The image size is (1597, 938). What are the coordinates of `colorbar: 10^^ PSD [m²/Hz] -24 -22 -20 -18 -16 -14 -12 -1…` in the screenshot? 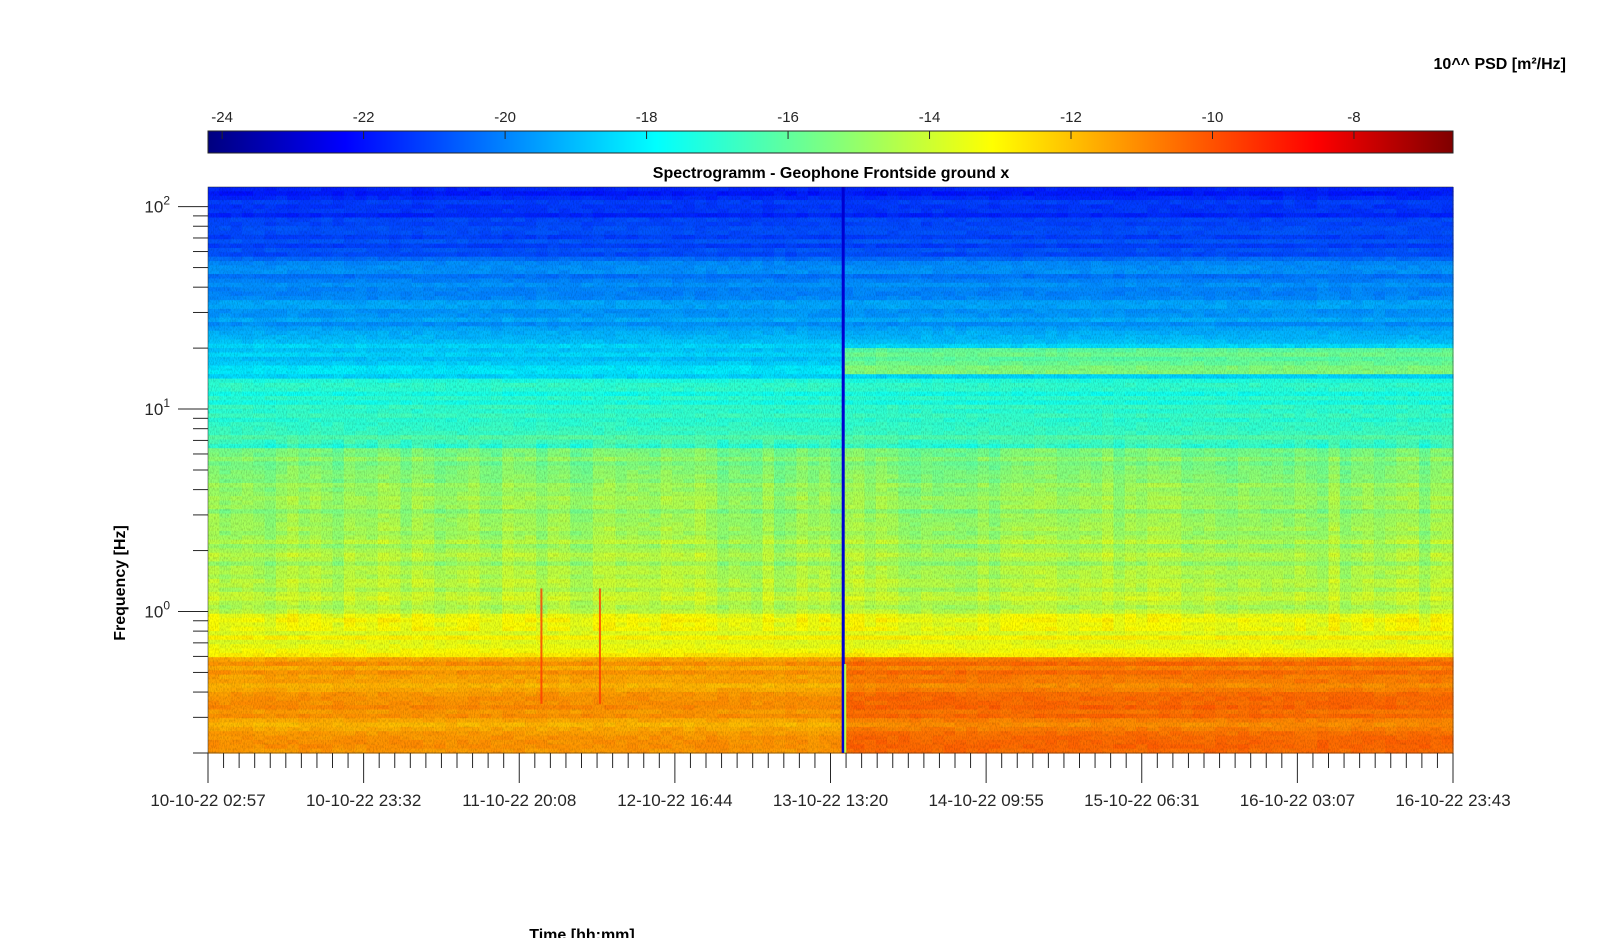 It's located at (886, 105).